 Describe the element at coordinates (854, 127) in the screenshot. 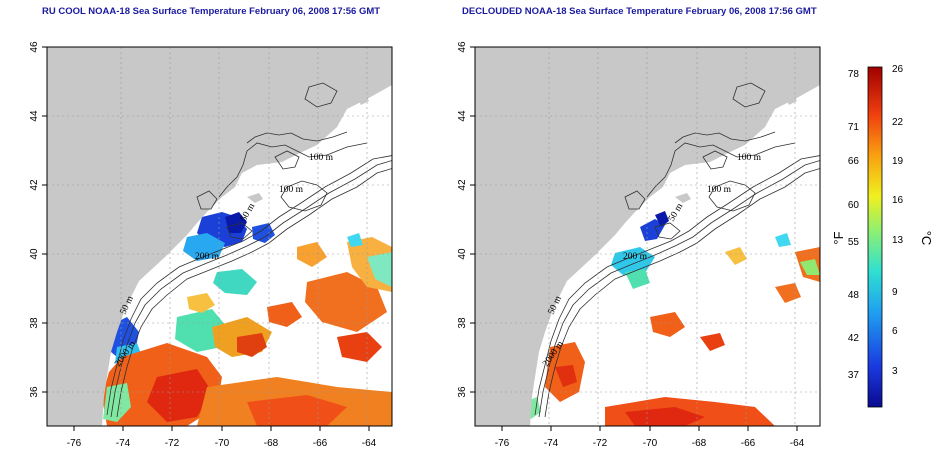

I see `fahrenheit-tick-71: 71` at that location.